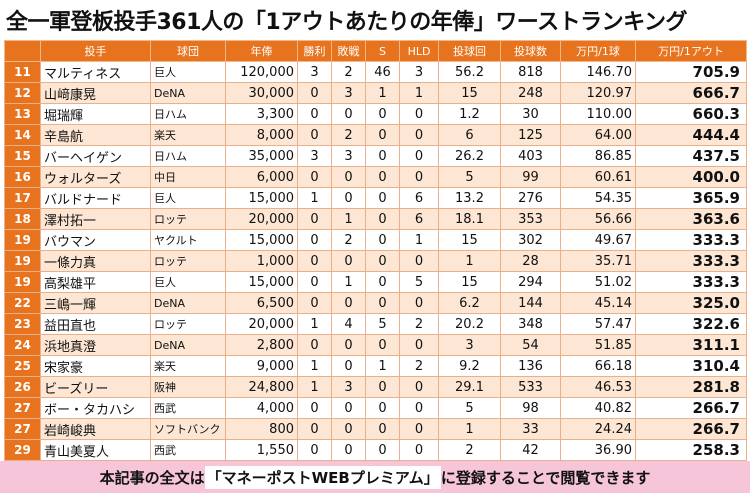  What do you see at coordinates (691, 93) in the screenshot?
I see `table-cell: 666.7` at bounding box center [691, 93].